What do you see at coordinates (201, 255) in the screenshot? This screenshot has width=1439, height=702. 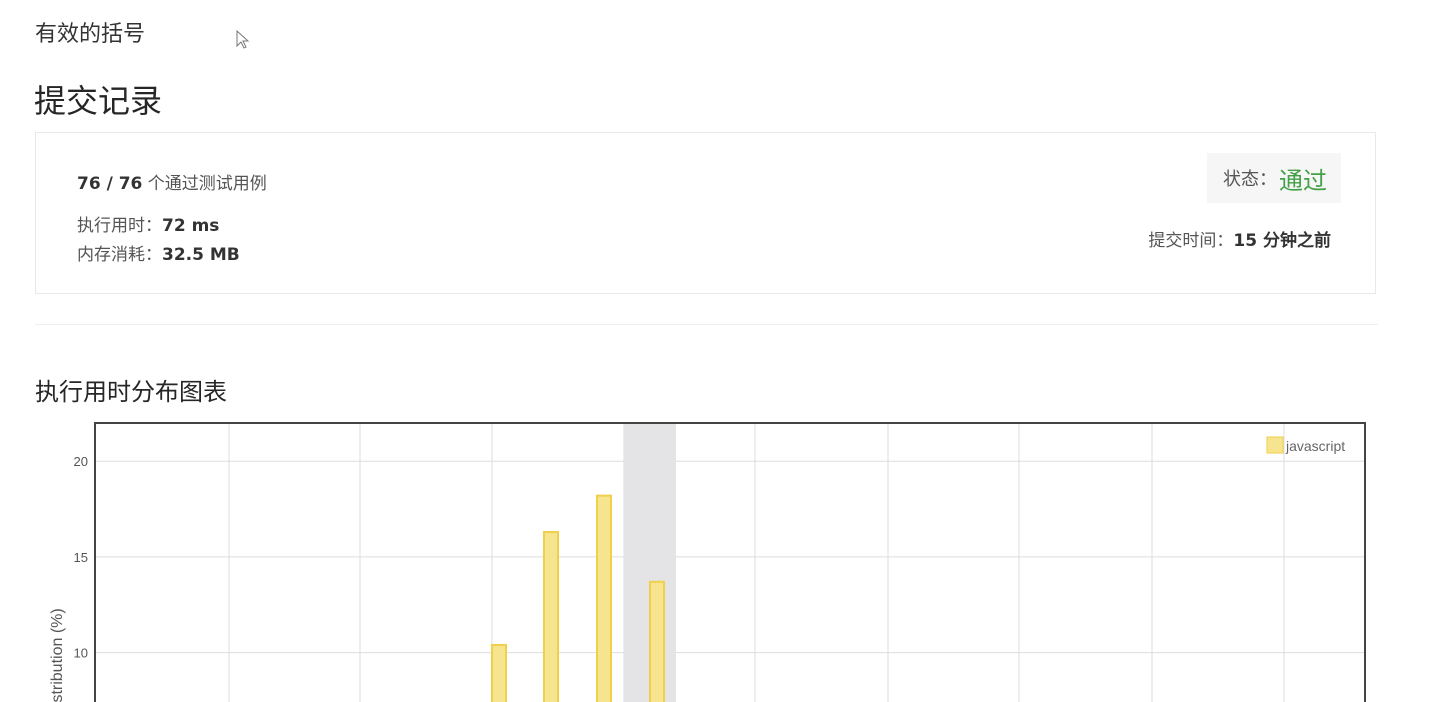 I see `memory-value: 32.5 MB` at bounding box center [201, 255].